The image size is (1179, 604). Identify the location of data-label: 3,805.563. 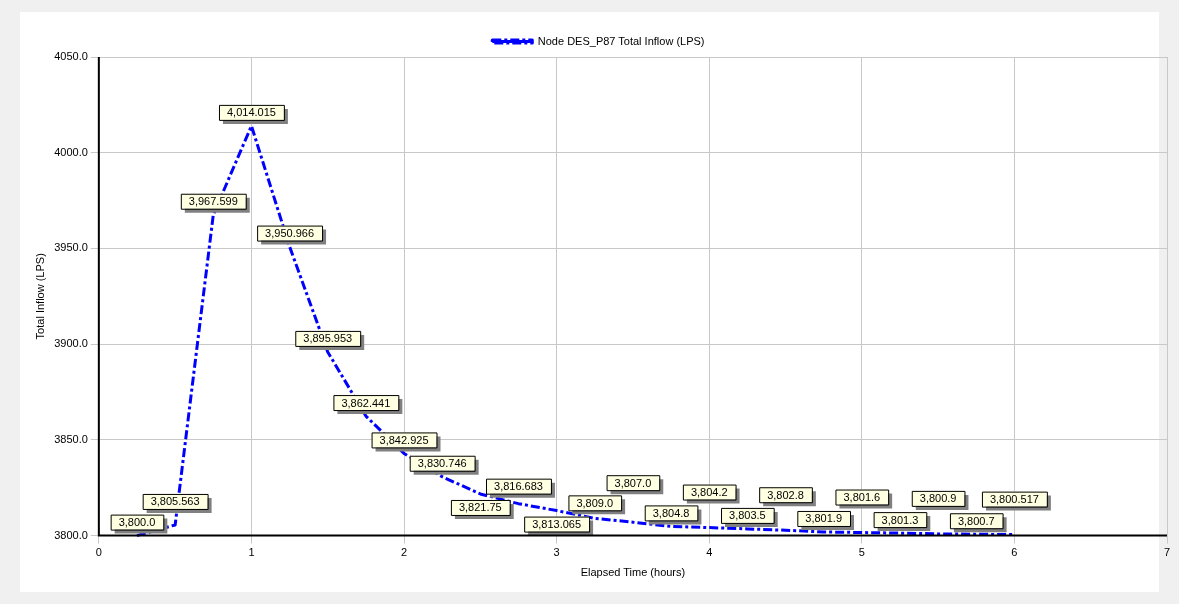
(175, 501).